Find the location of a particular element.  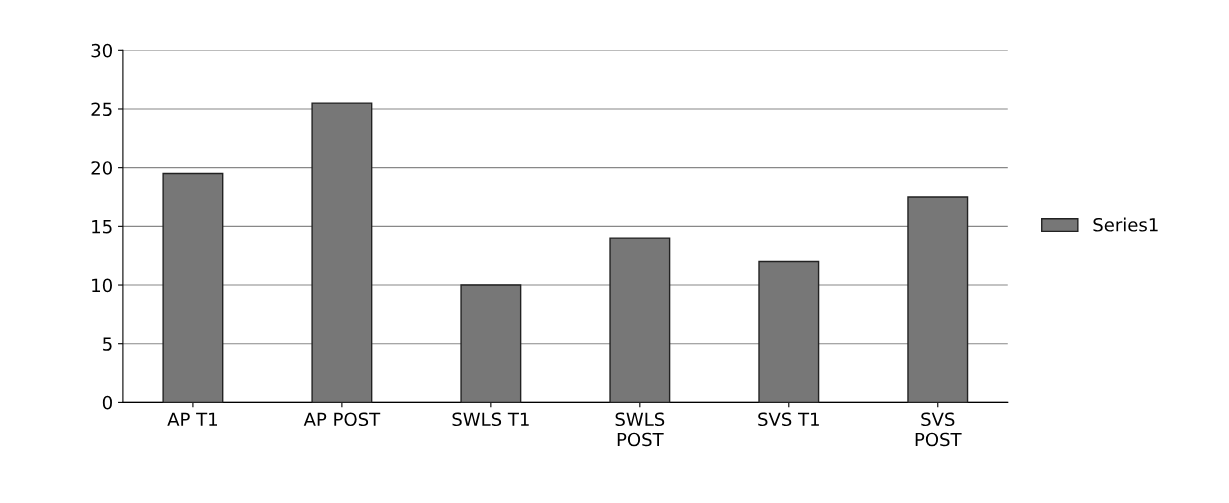

y-tick-label: 0 is located at coordinates (107, 402).